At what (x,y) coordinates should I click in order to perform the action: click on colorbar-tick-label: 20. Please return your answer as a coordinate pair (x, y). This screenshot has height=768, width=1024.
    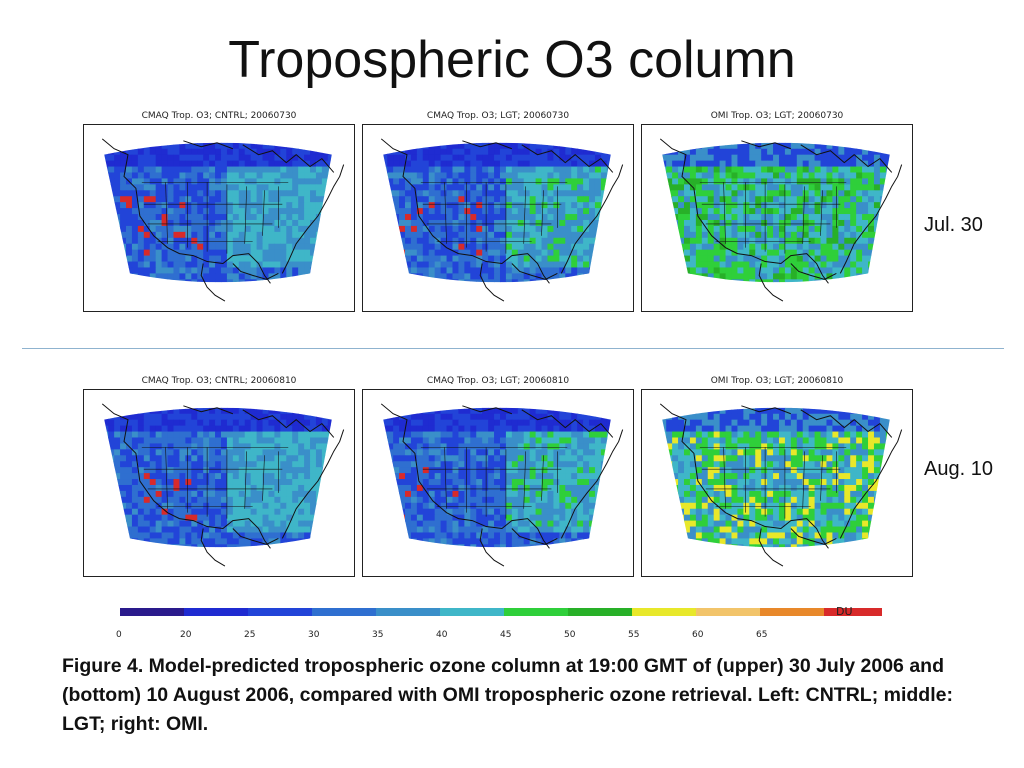
    Looking at the image, I should click on (186, 635).